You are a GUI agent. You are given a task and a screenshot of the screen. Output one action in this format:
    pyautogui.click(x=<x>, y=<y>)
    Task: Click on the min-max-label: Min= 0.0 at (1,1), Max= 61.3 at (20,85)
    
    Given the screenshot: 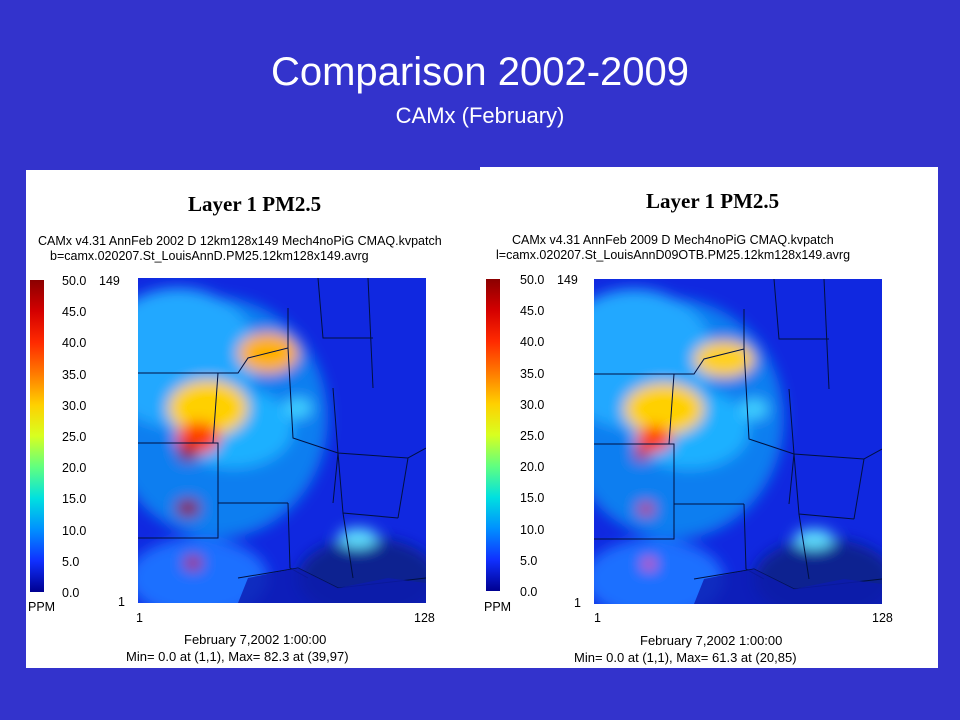 What is the action you would take?
    pyautogui.click(x=685, y=657)
    